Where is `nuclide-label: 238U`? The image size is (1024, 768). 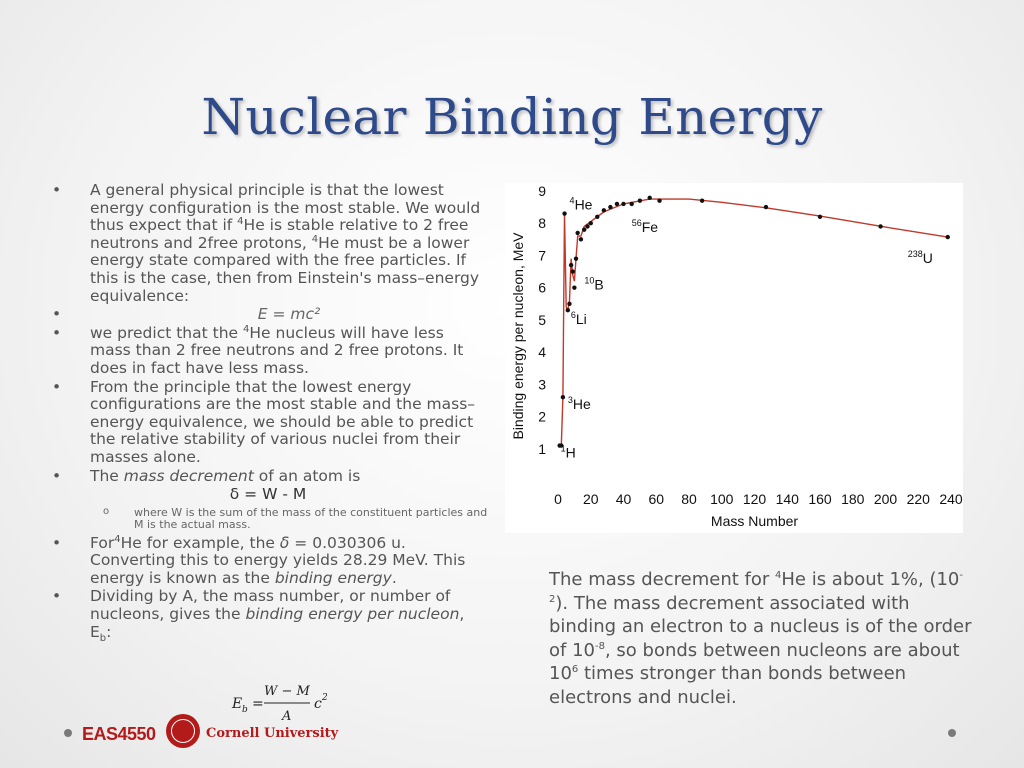 nuclide-label: 238U is located at coordinates (920, 257).